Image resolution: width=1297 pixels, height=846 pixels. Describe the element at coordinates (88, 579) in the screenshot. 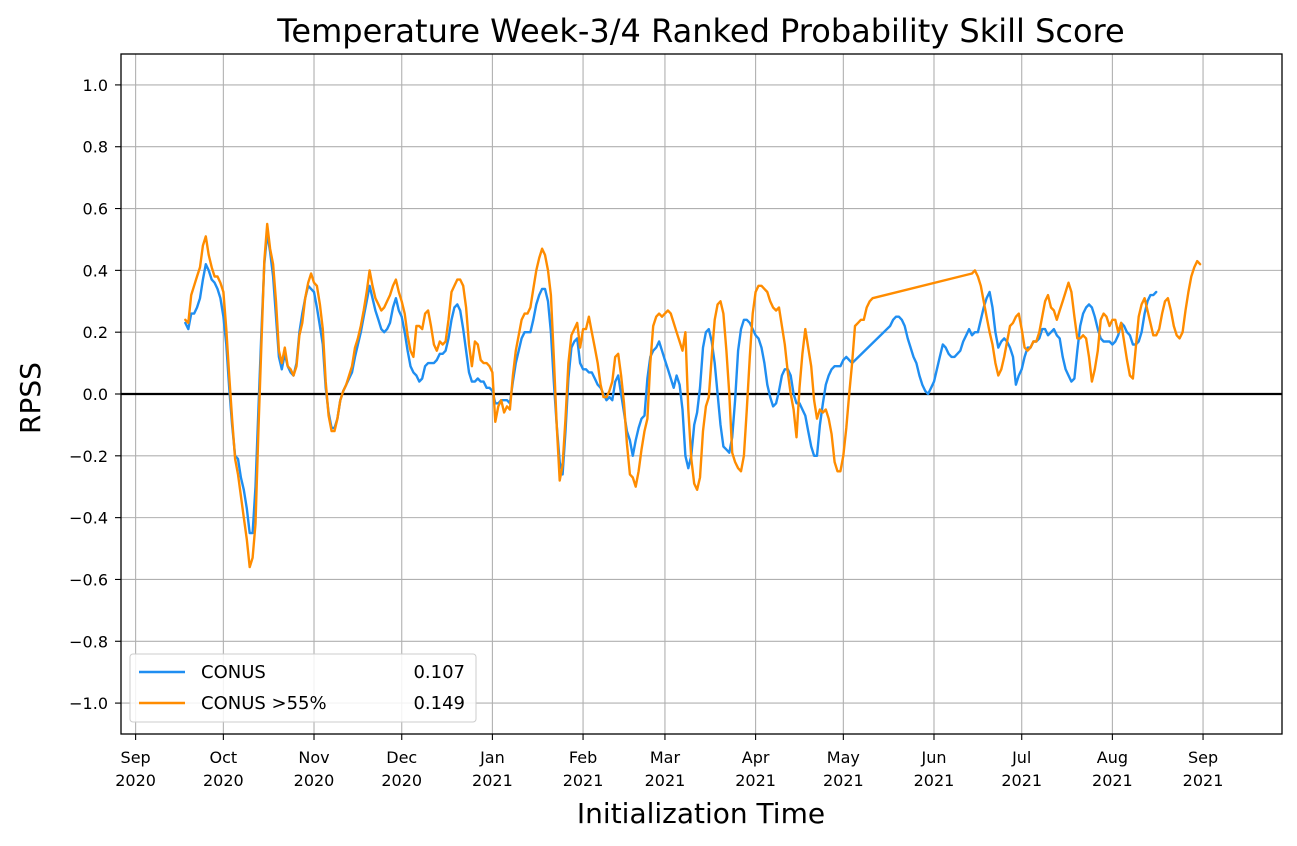

I see `y-tick-label: −0.6` at that location.